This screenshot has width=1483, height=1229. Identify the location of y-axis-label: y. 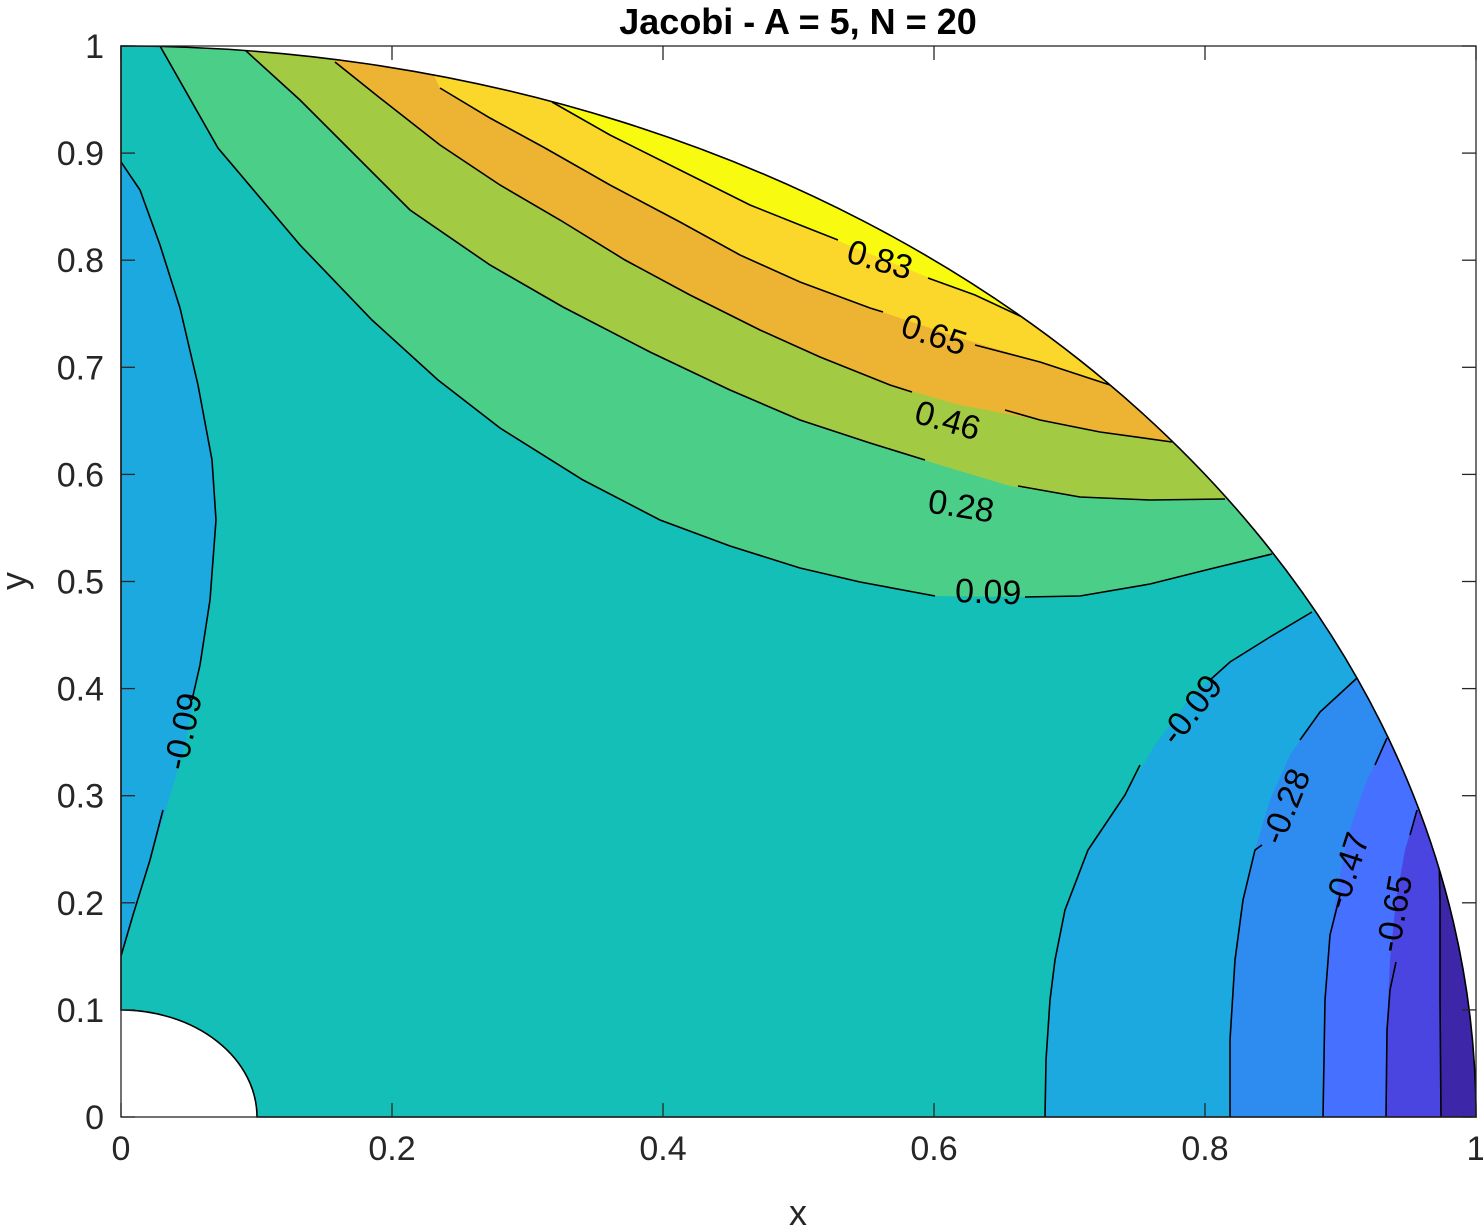
(17, 581).